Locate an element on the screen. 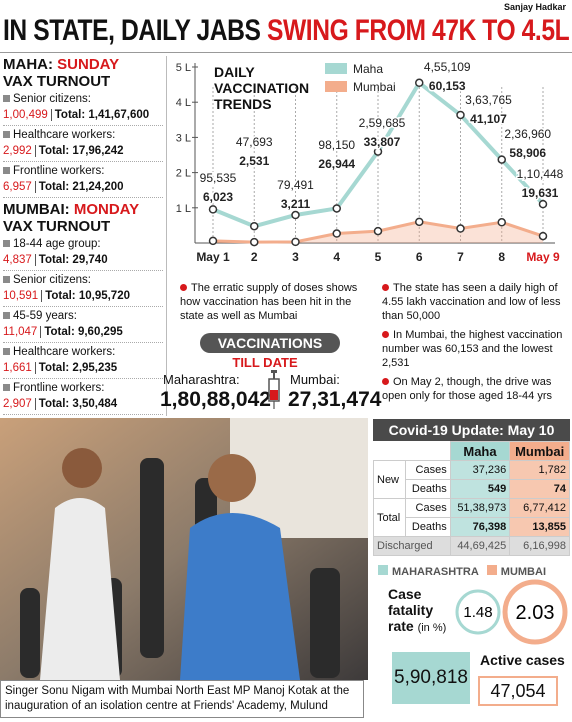 The image size is (572, 722). table-row: Deaths 549 74 is located at coordinates (472, 489).